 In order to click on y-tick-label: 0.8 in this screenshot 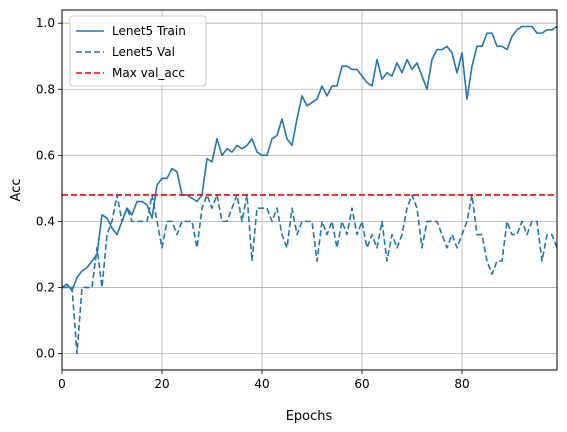, I will do `click(45, 89)`.